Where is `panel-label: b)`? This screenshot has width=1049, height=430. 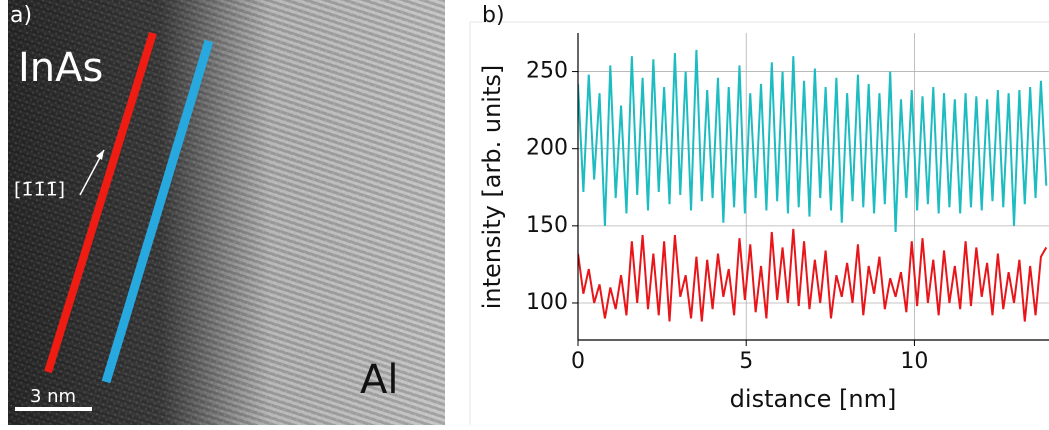 panel-label: b) is located at coordinates (493, 15).